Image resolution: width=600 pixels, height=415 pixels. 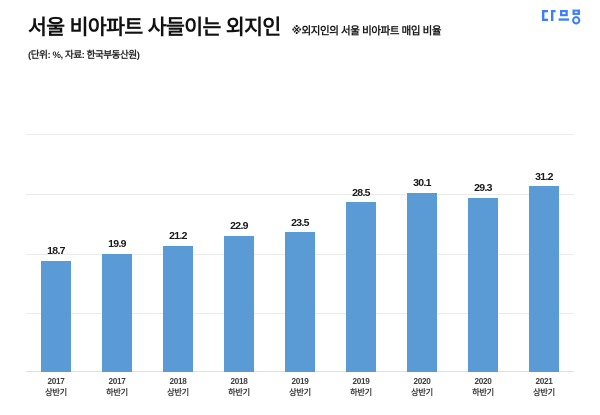 I want to click on x-tick: 2017 상반기, so click(x=56, y=387).